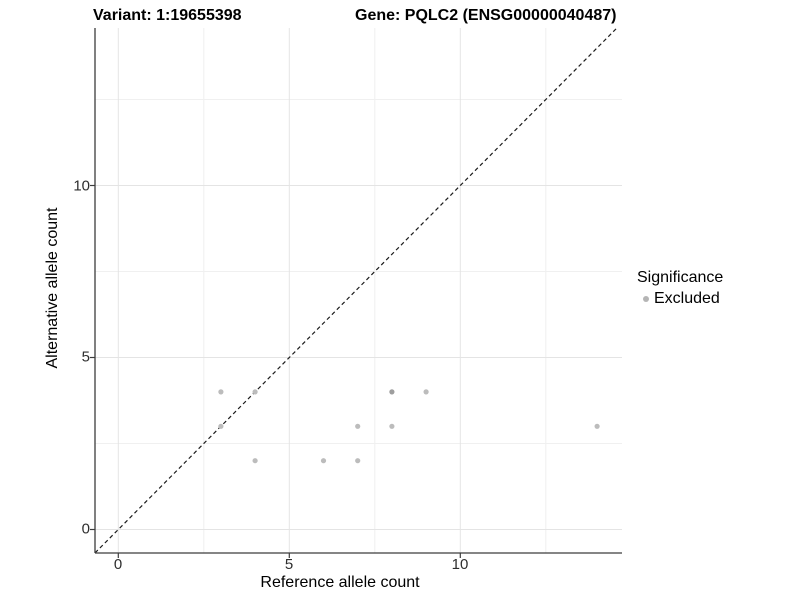 The image size is (800, 600). Describe the element at coordinates (646, 299) in the screenshot. I see `excluded-point-icon` at that location.